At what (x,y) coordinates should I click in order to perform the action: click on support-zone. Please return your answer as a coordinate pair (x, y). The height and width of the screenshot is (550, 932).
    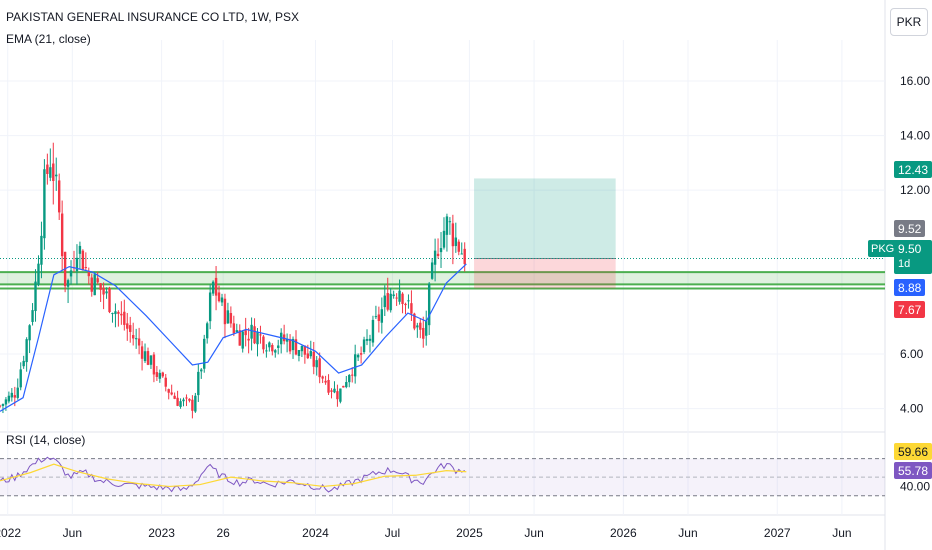
    Looking at the image, I should click on (442, 280).